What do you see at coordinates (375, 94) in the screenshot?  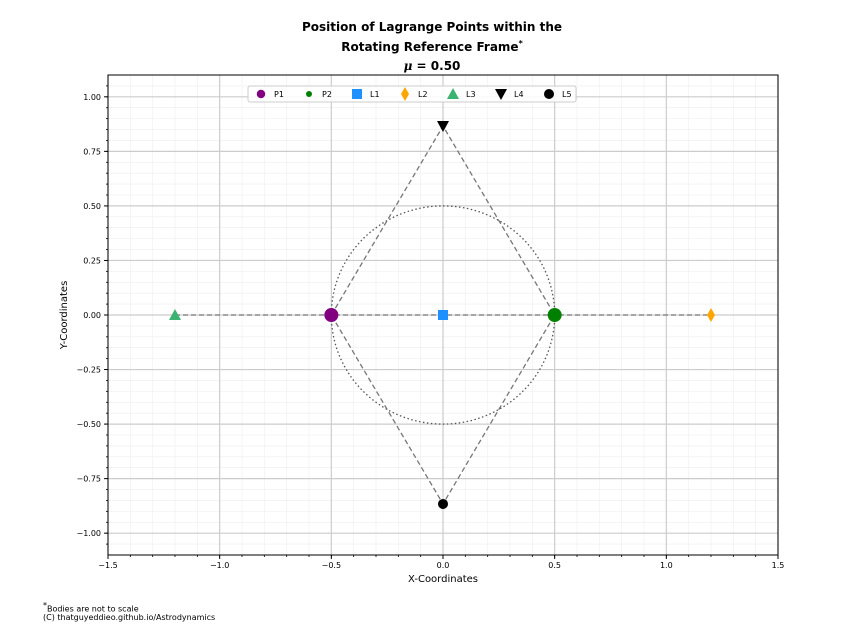 I see `legend-label-l1: L1` at bounding box center [375, 94].